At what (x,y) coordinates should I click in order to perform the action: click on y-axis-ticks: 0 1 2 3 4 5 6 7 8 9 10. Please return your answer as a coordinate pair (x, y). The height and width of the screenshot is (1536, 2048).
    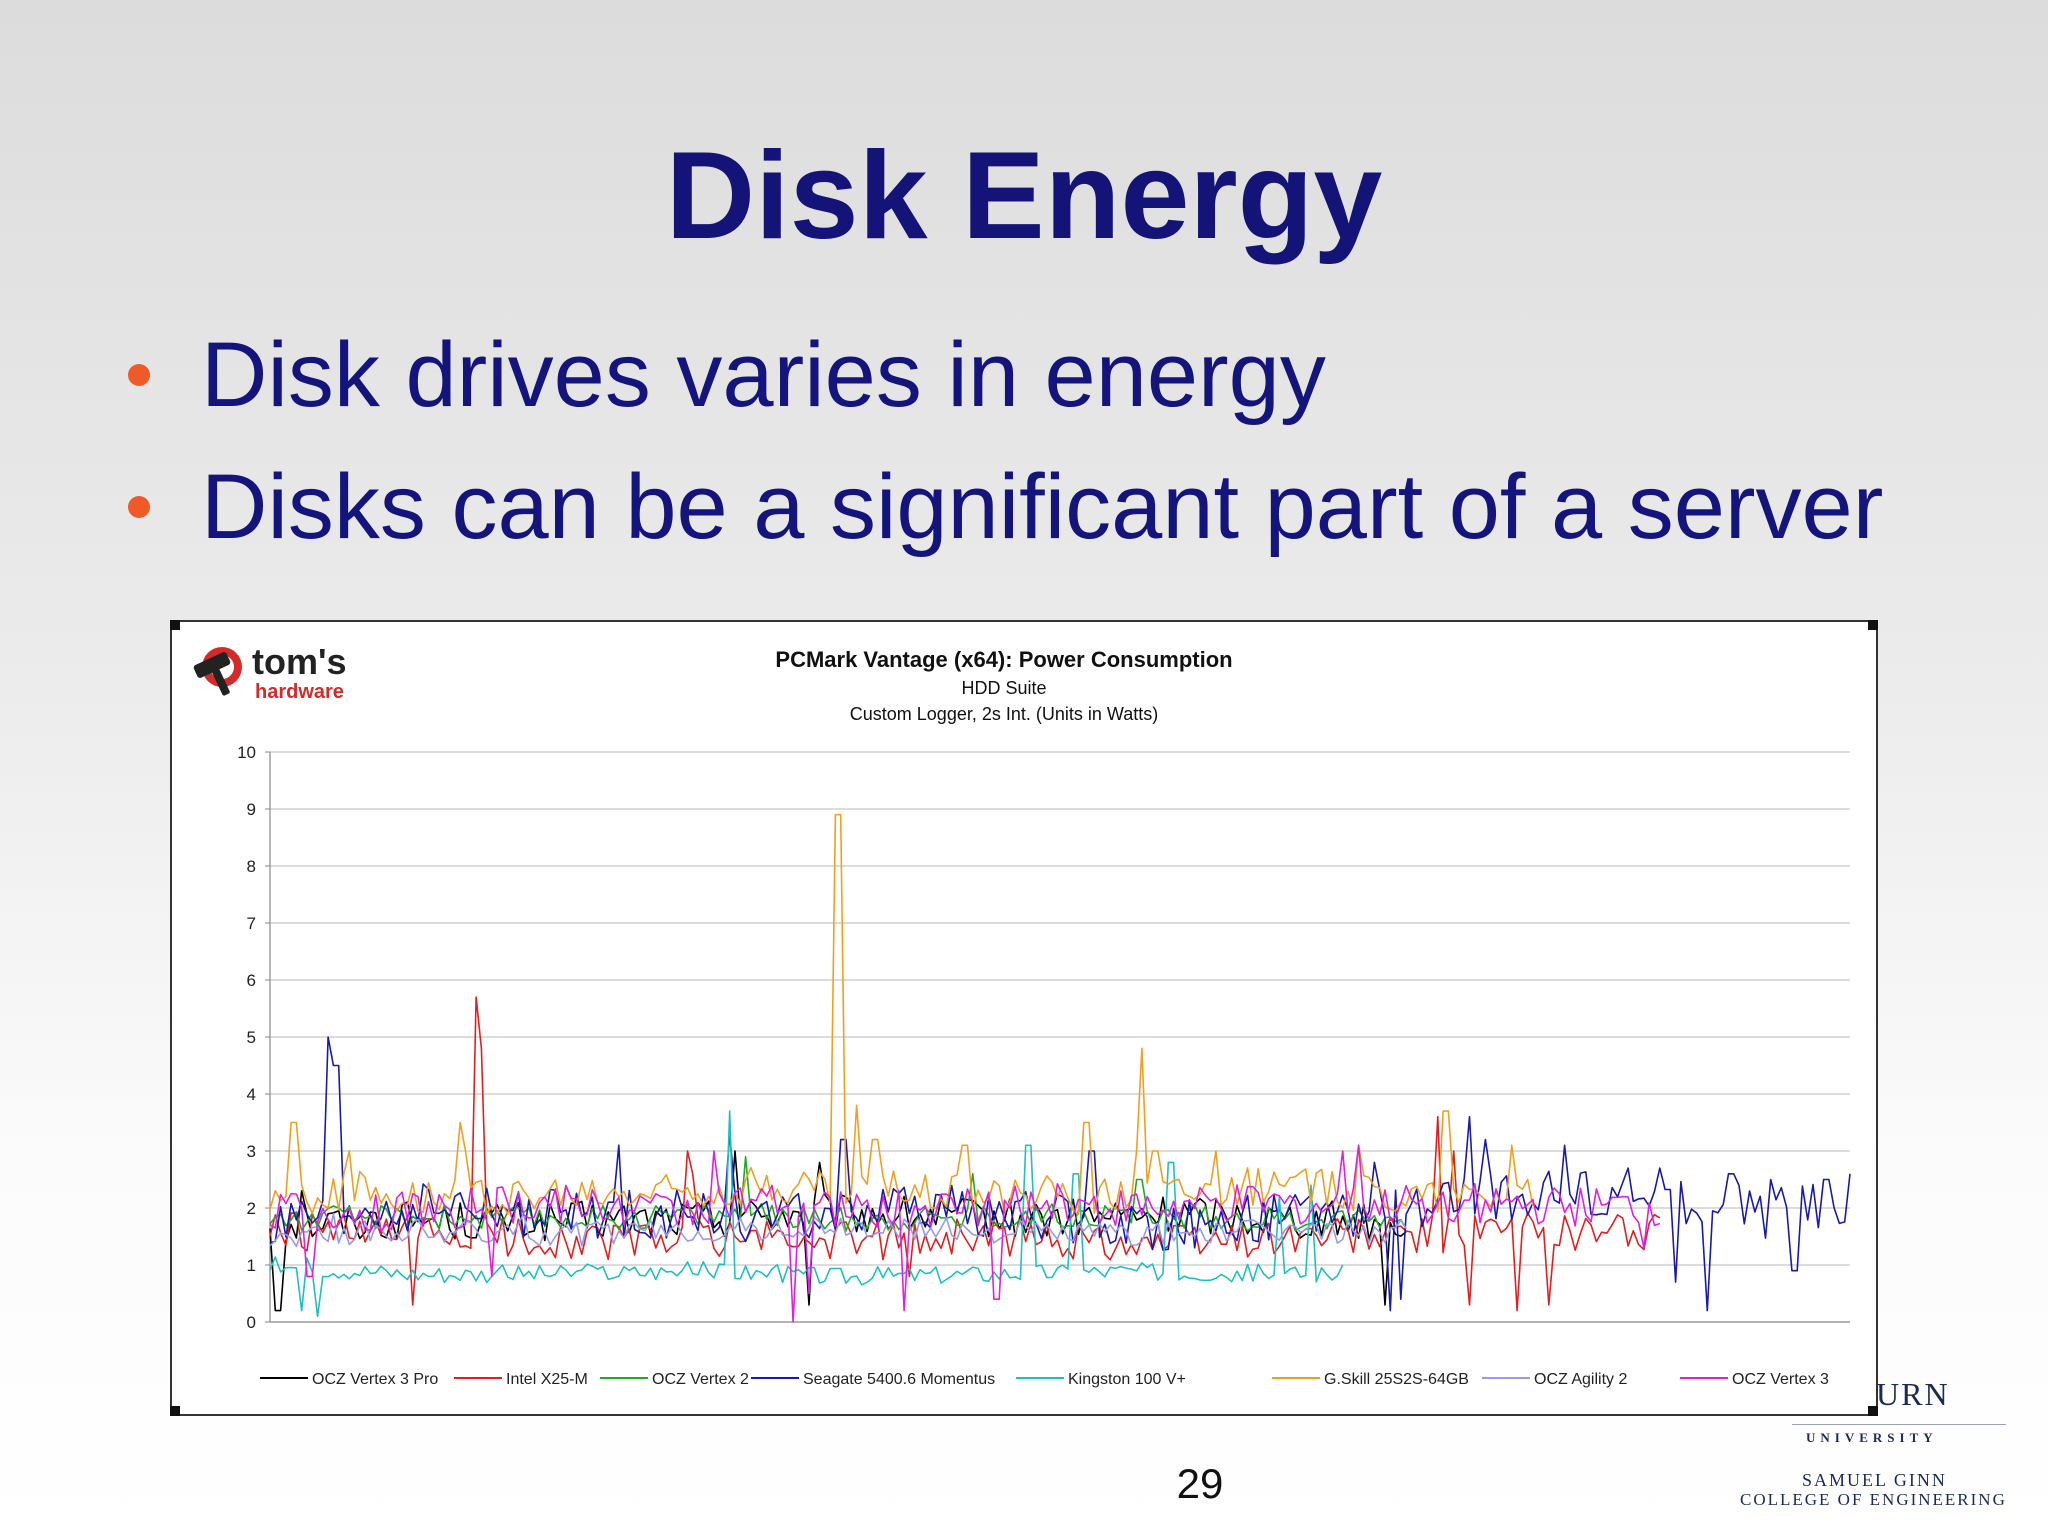
    Looking at the image, I should click on (253, 1037).